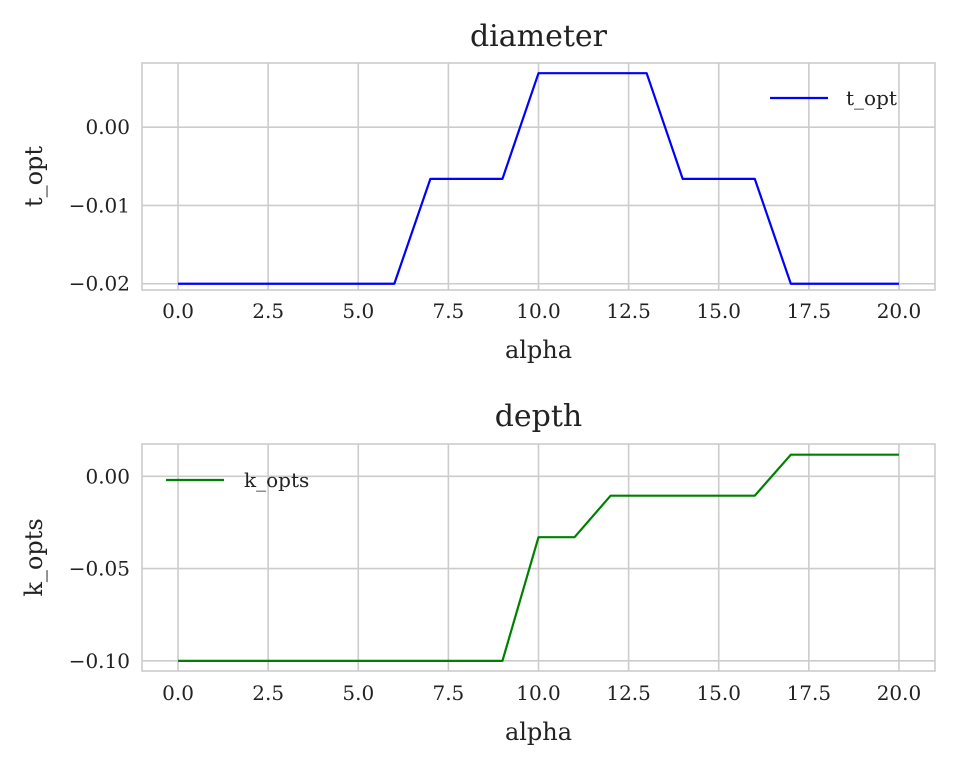  What do you see at coordinates (99, 661) in the screenshot?
I see `y-tick-label: −0.10` at bounding box center [99, 661].